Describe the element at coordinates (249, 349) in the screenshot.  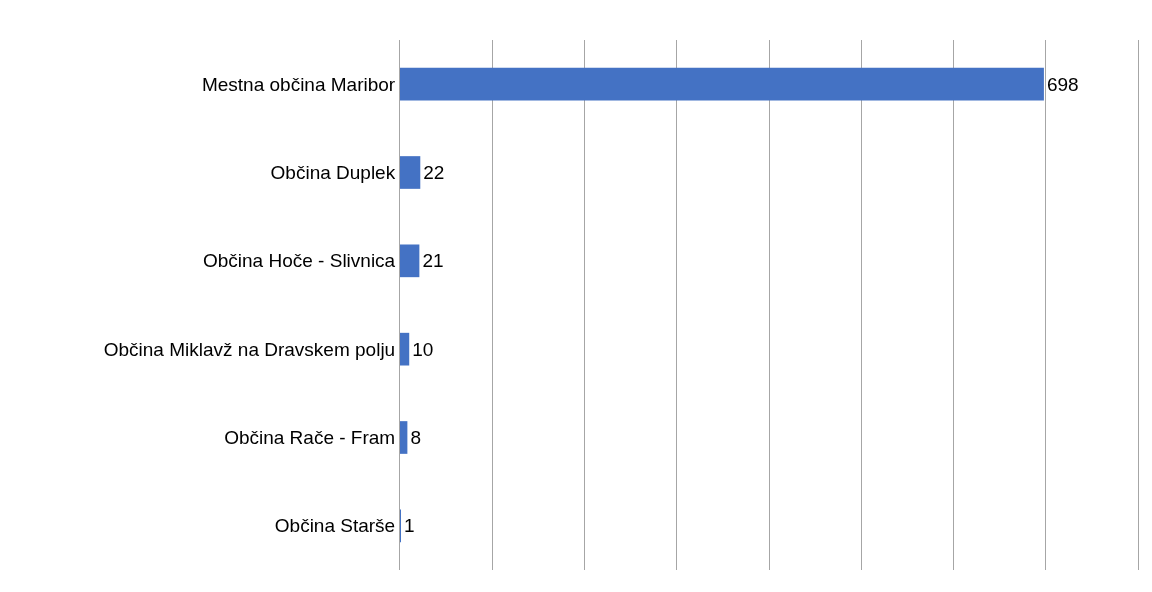
I see `y-tick-label: Občina Miklavž na Dravskem polju` at that location.